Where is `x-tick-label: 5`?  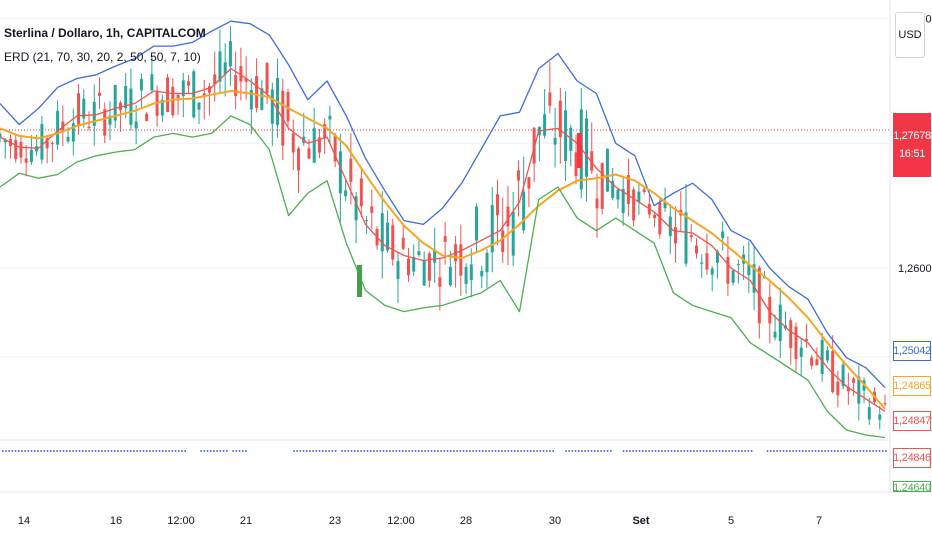
x-tick-label: 5 is located at coordinates (731, 521).